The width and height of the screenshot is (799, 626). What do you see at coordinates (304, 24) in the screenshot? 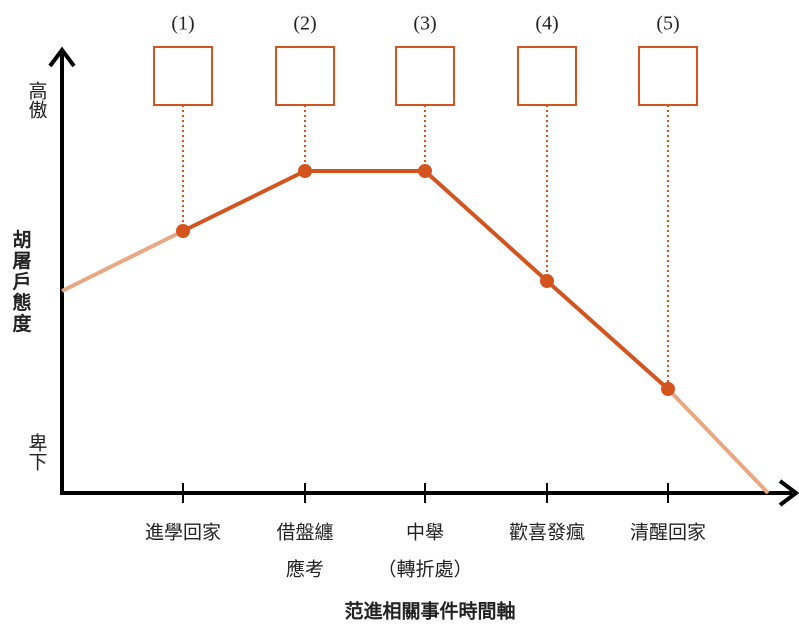
I see `event-number: (2)` at bounding box center [304, 24].